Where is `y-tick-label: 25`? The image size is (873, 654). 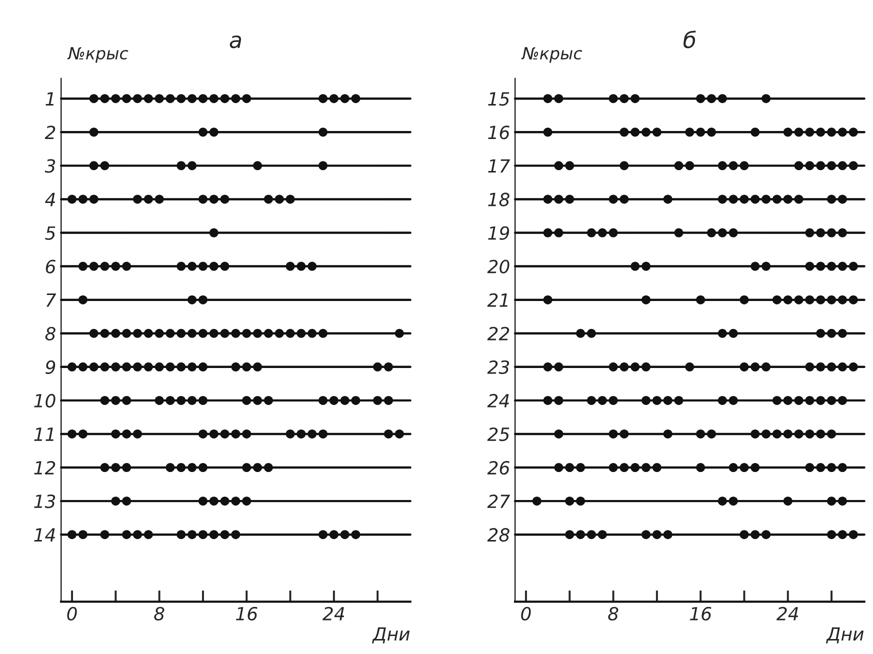 y-tick-label: 25 is located at coordinates (498, 434).